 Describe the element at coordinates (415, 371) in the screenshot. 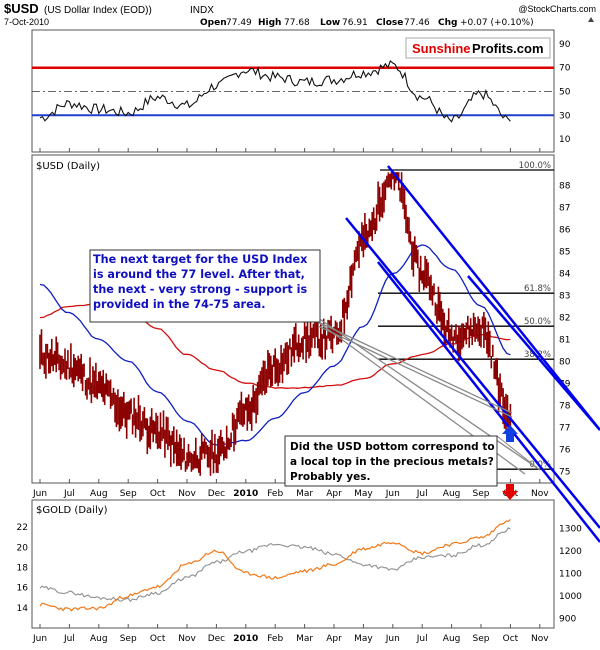

I see `support-line-d` at that location.